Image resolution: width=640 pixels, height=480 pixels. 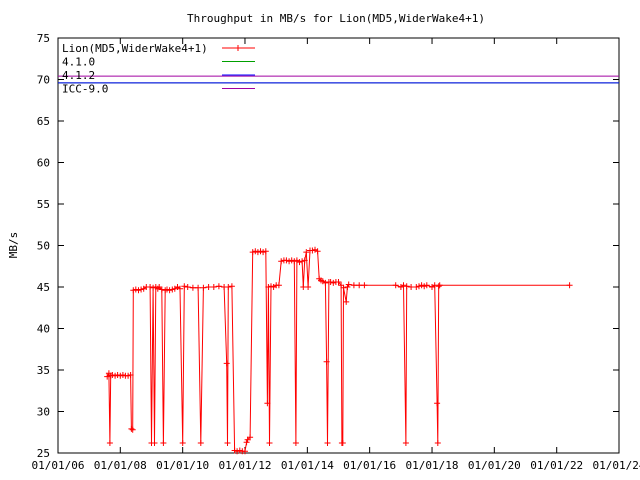 I want to click on x-tick-label: 01/01/12, so click(x=244, y=465).